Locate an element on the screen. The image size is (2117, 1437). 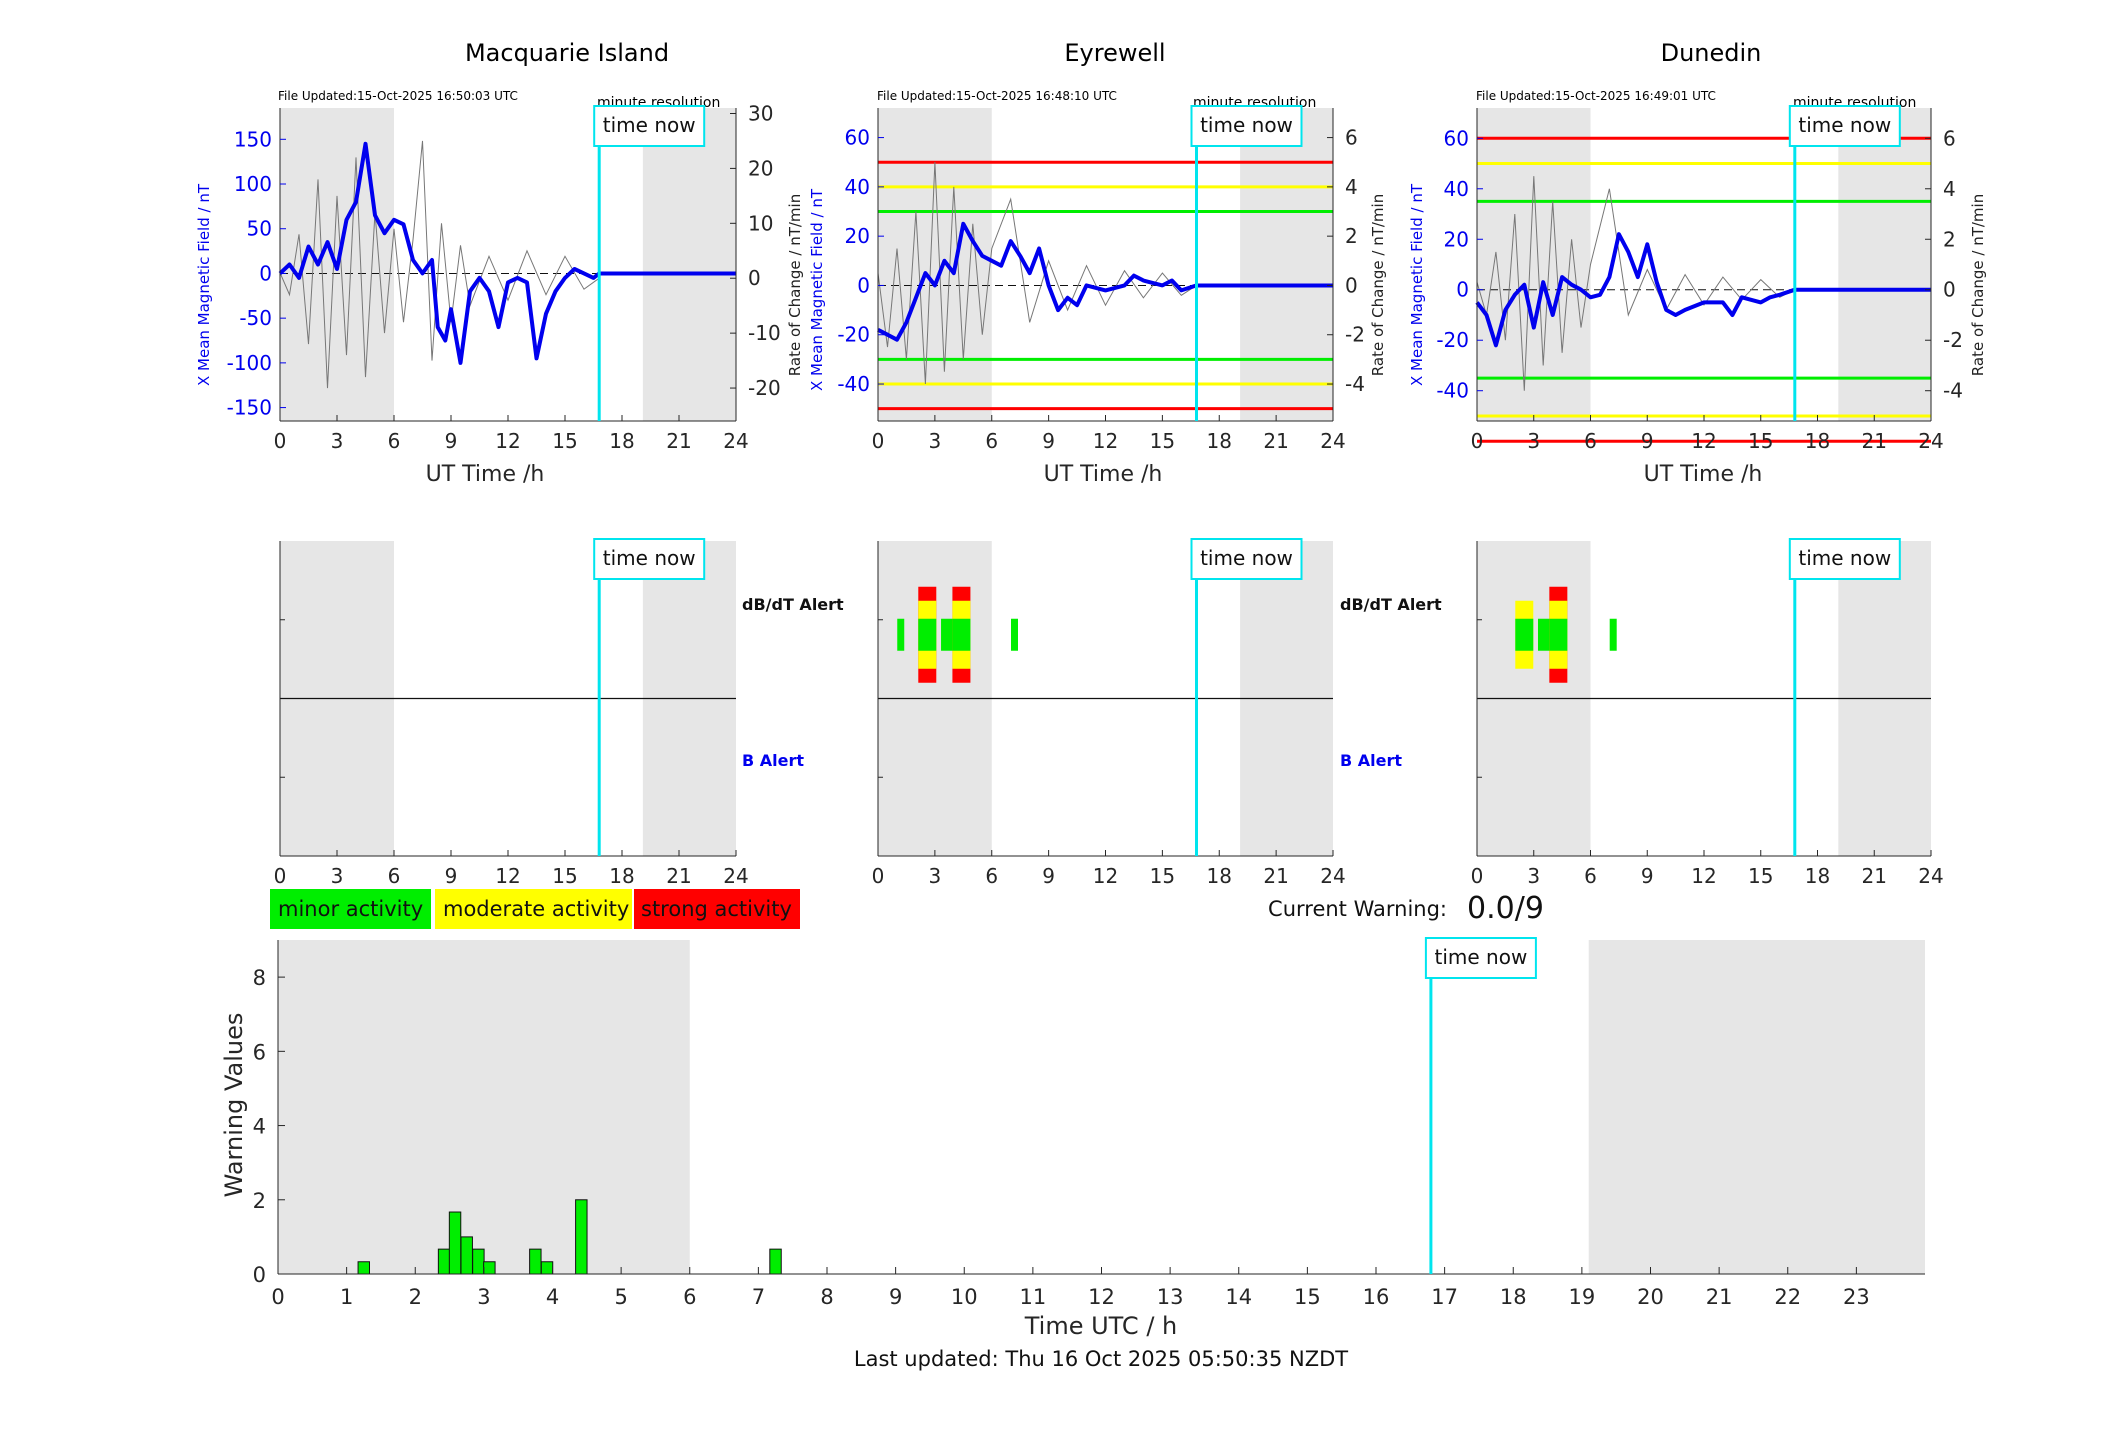
legend-strong-swatch is located at coordinates (717, 909).